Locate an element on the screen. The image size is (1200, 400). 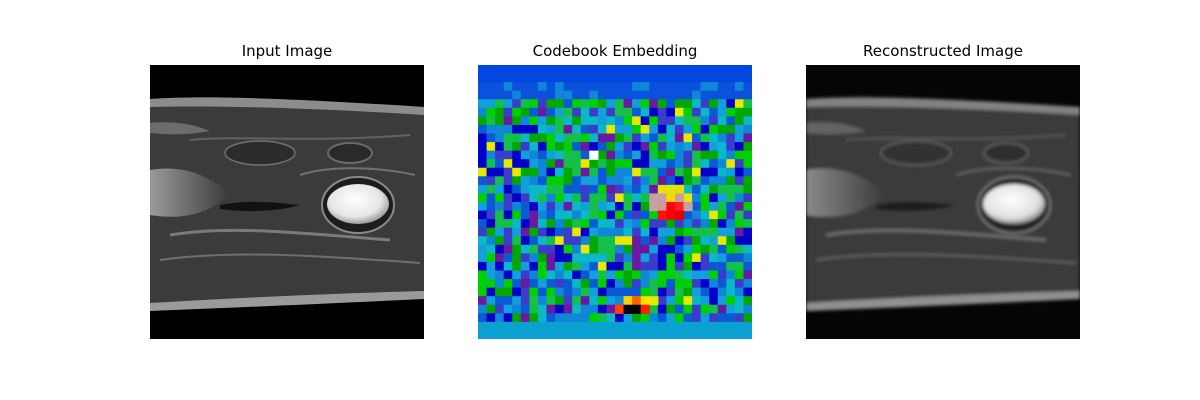
codebook-embedding-title: Codebook Embedding is located at coordinates (615, 51).